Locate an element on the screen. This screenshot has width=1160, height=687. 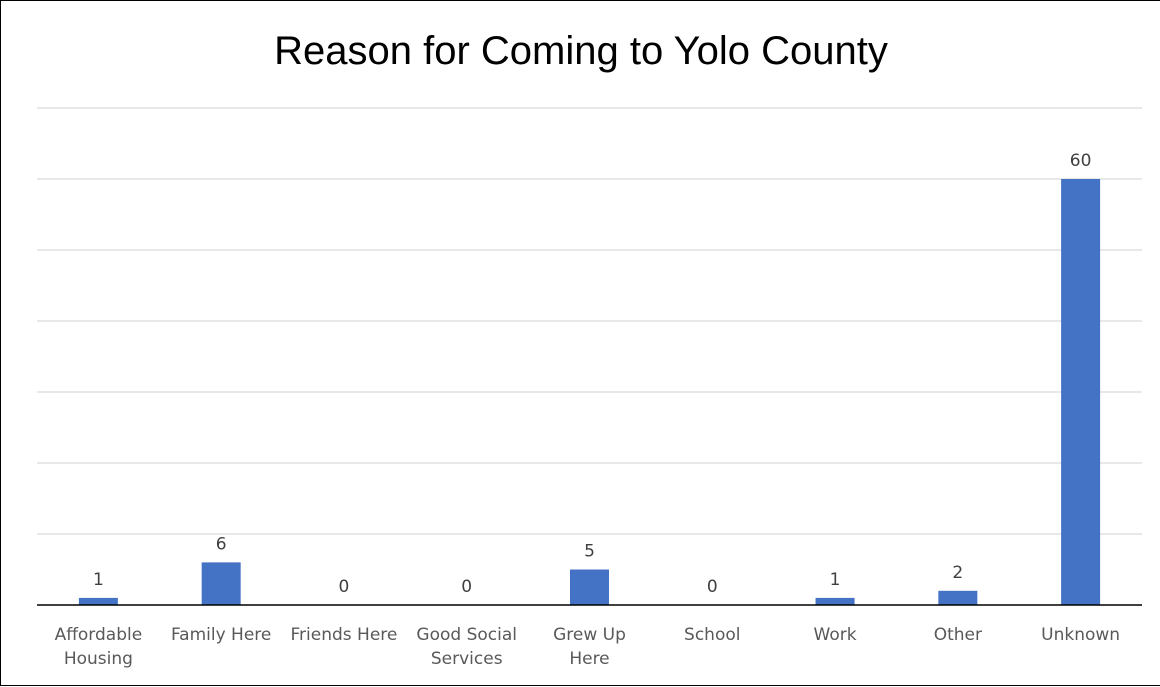
x-tick-label: Other is located at coordinates (958, 635).